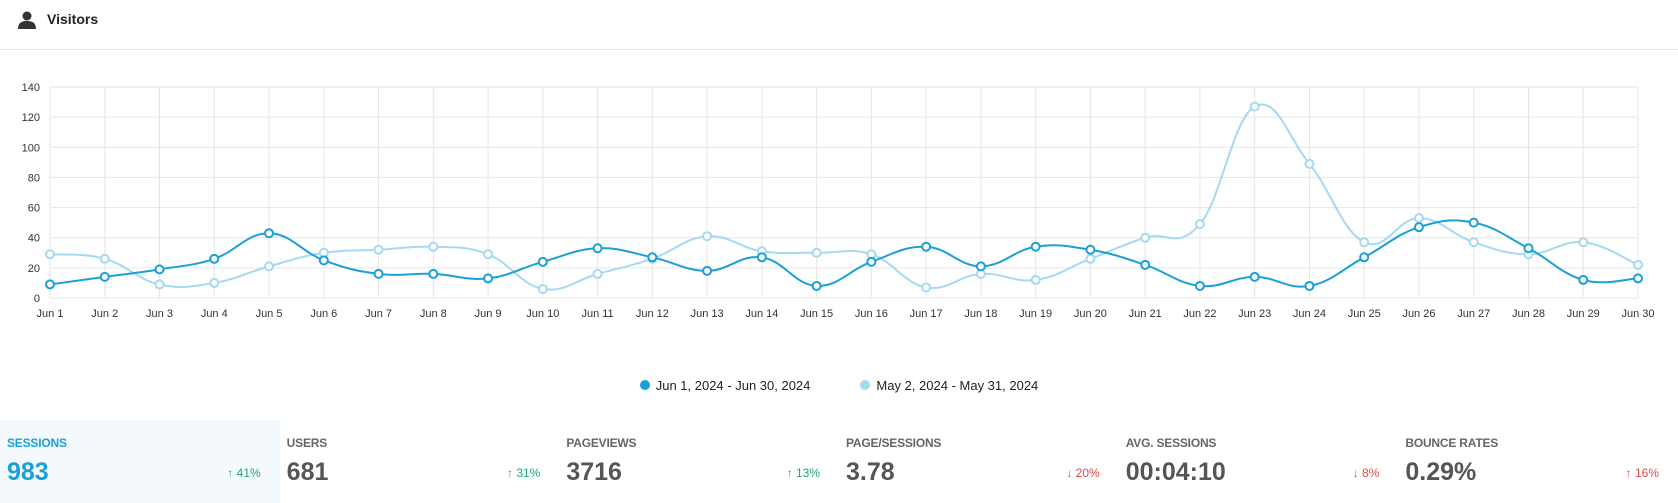 The height and width of the screenshot is (503, 1678). I want to click on x-tick-label: Jun 21, so click(1145, 314).